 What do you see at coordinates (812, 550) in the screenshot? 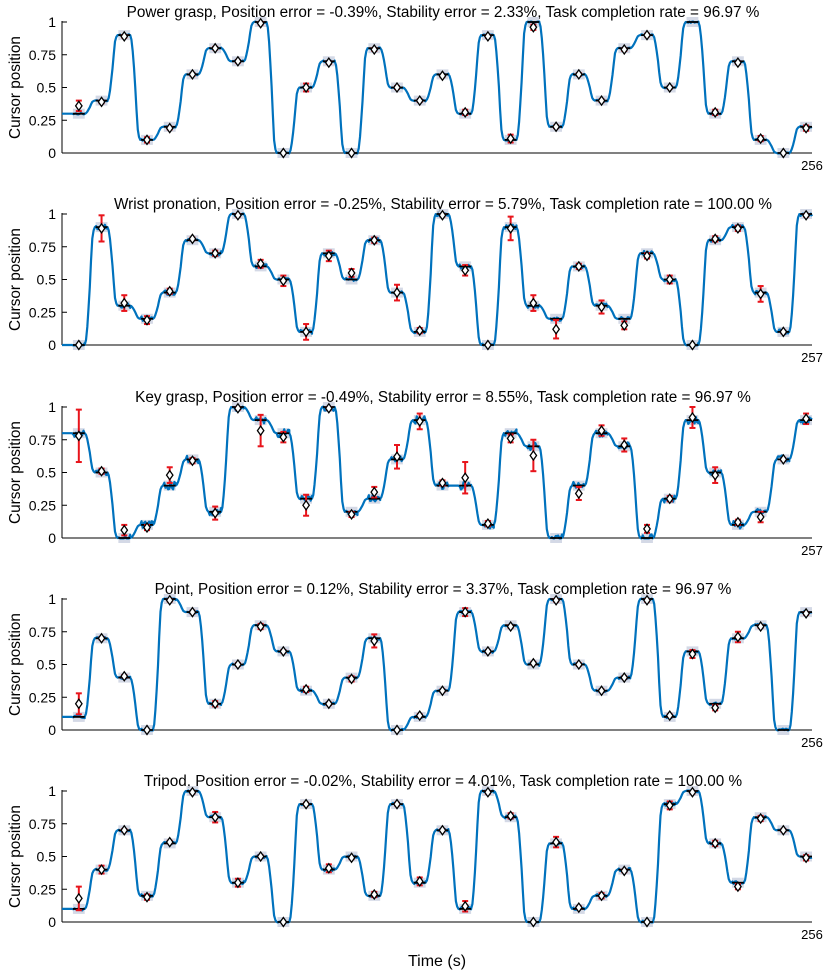
I see `x-tick-label: 257` at bounding box center [812, 550].